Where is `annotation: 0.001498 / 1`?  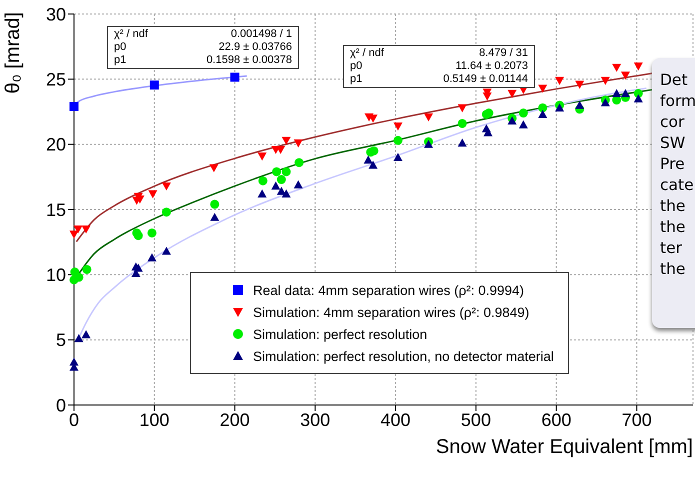
annotation: 0.001498 / 1 is located at coordinates (261, 34).